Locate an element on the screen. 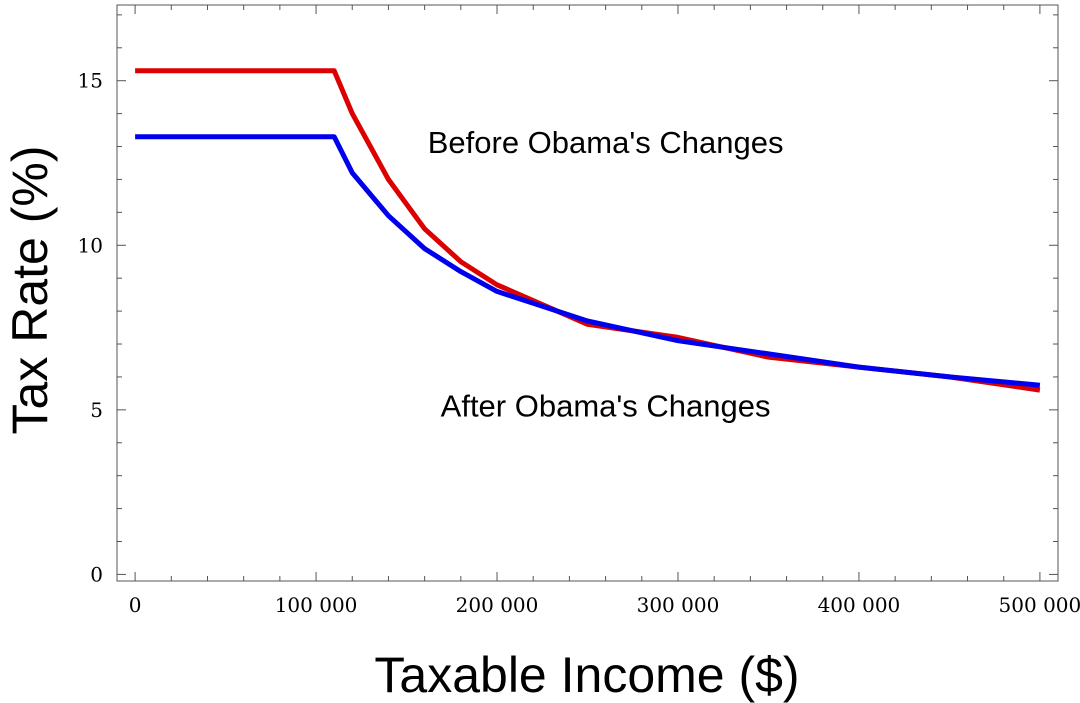 This screenshot has height=703, width=1080. x-tick-label: 400 000 is located at coordinates (859, 605).